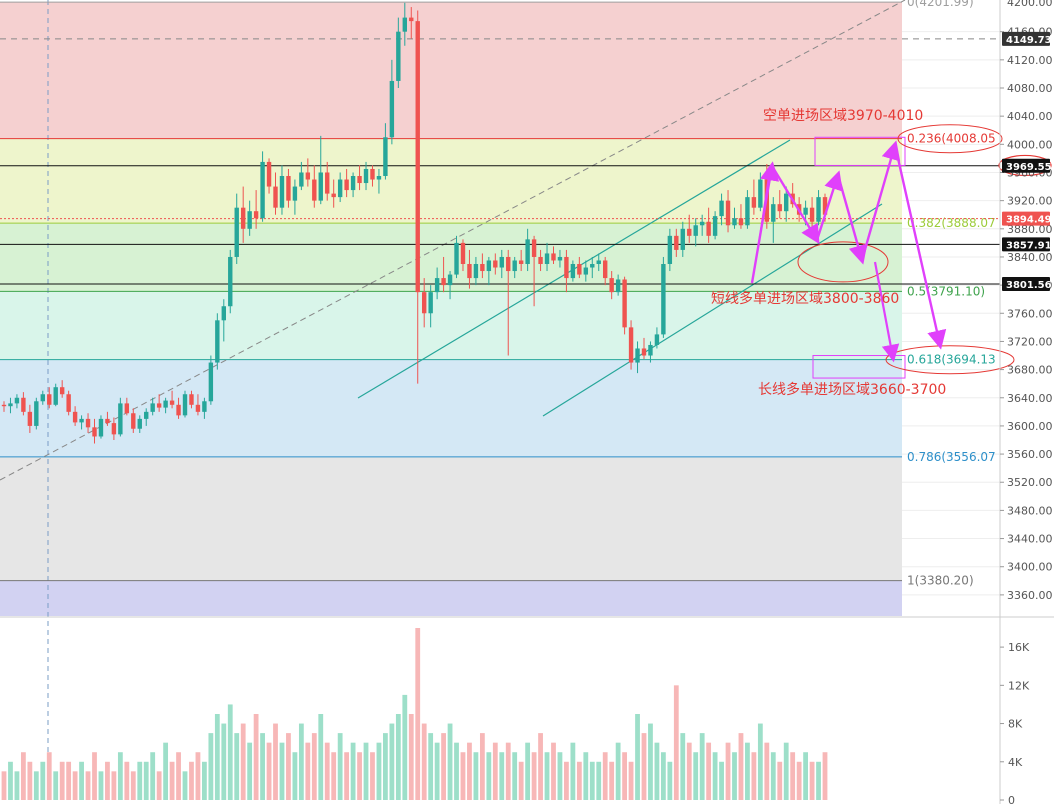 The width and height of the screenshot is (1054, 804). Describe the element at coordinates (1030, 88) in the screenshot. I see `price-tick-label: 4080.00` at that location.